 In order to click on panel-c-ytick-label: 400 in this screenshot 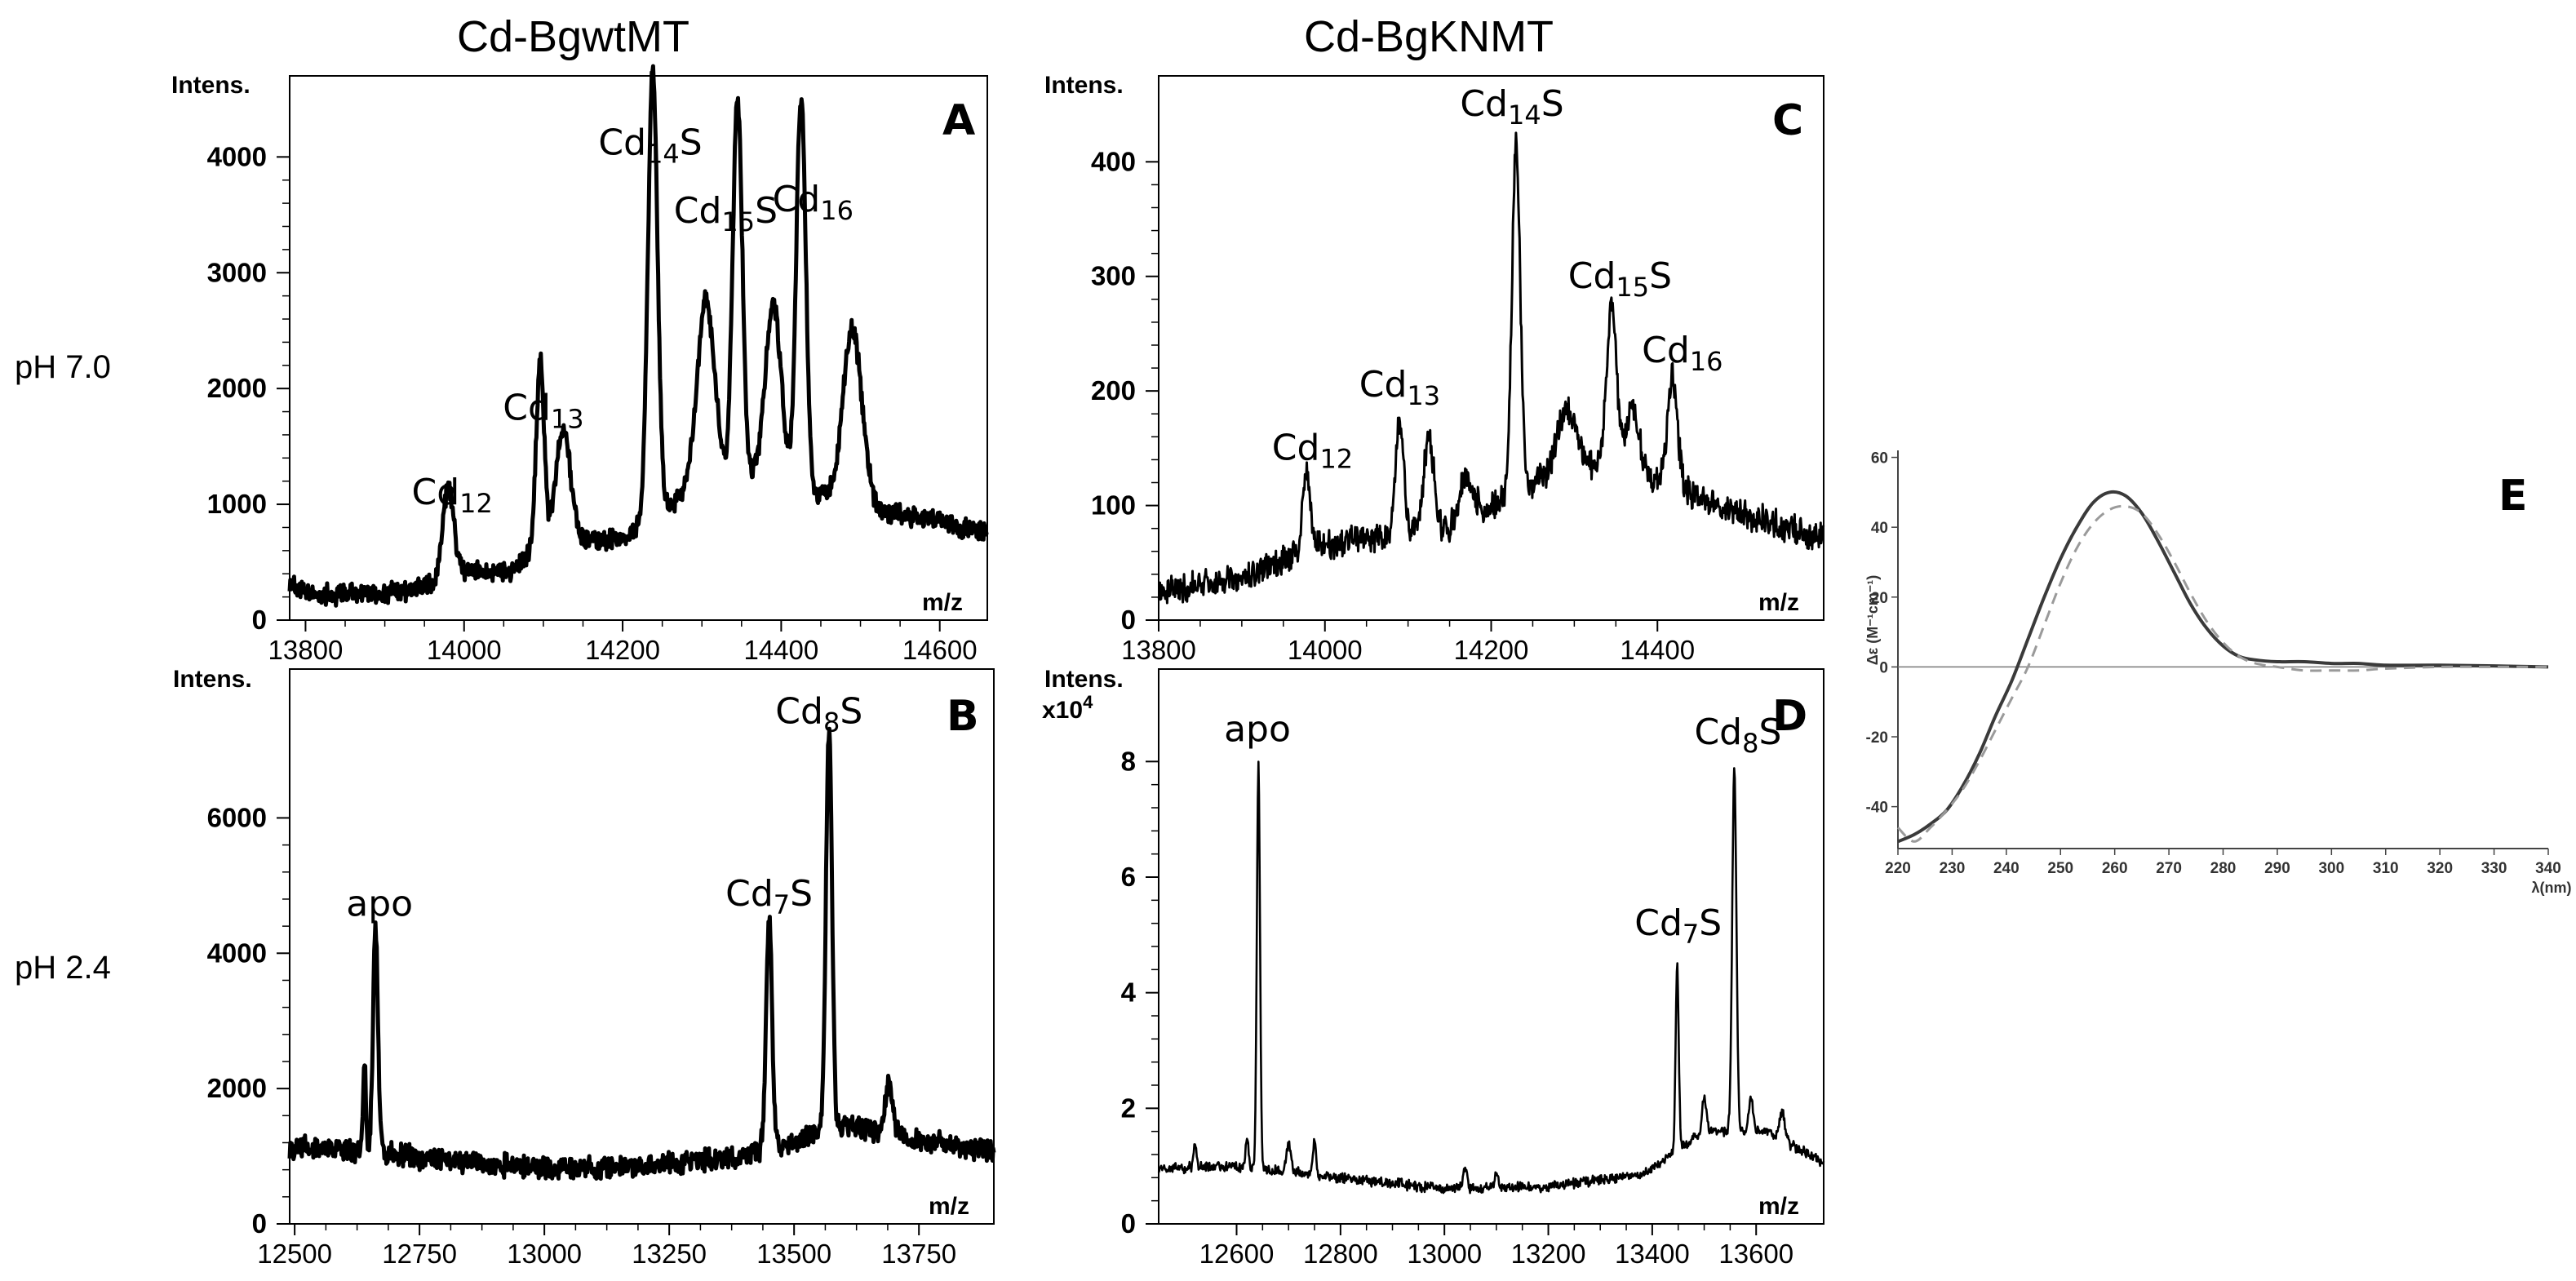, I will do `click(1113, 161)`.